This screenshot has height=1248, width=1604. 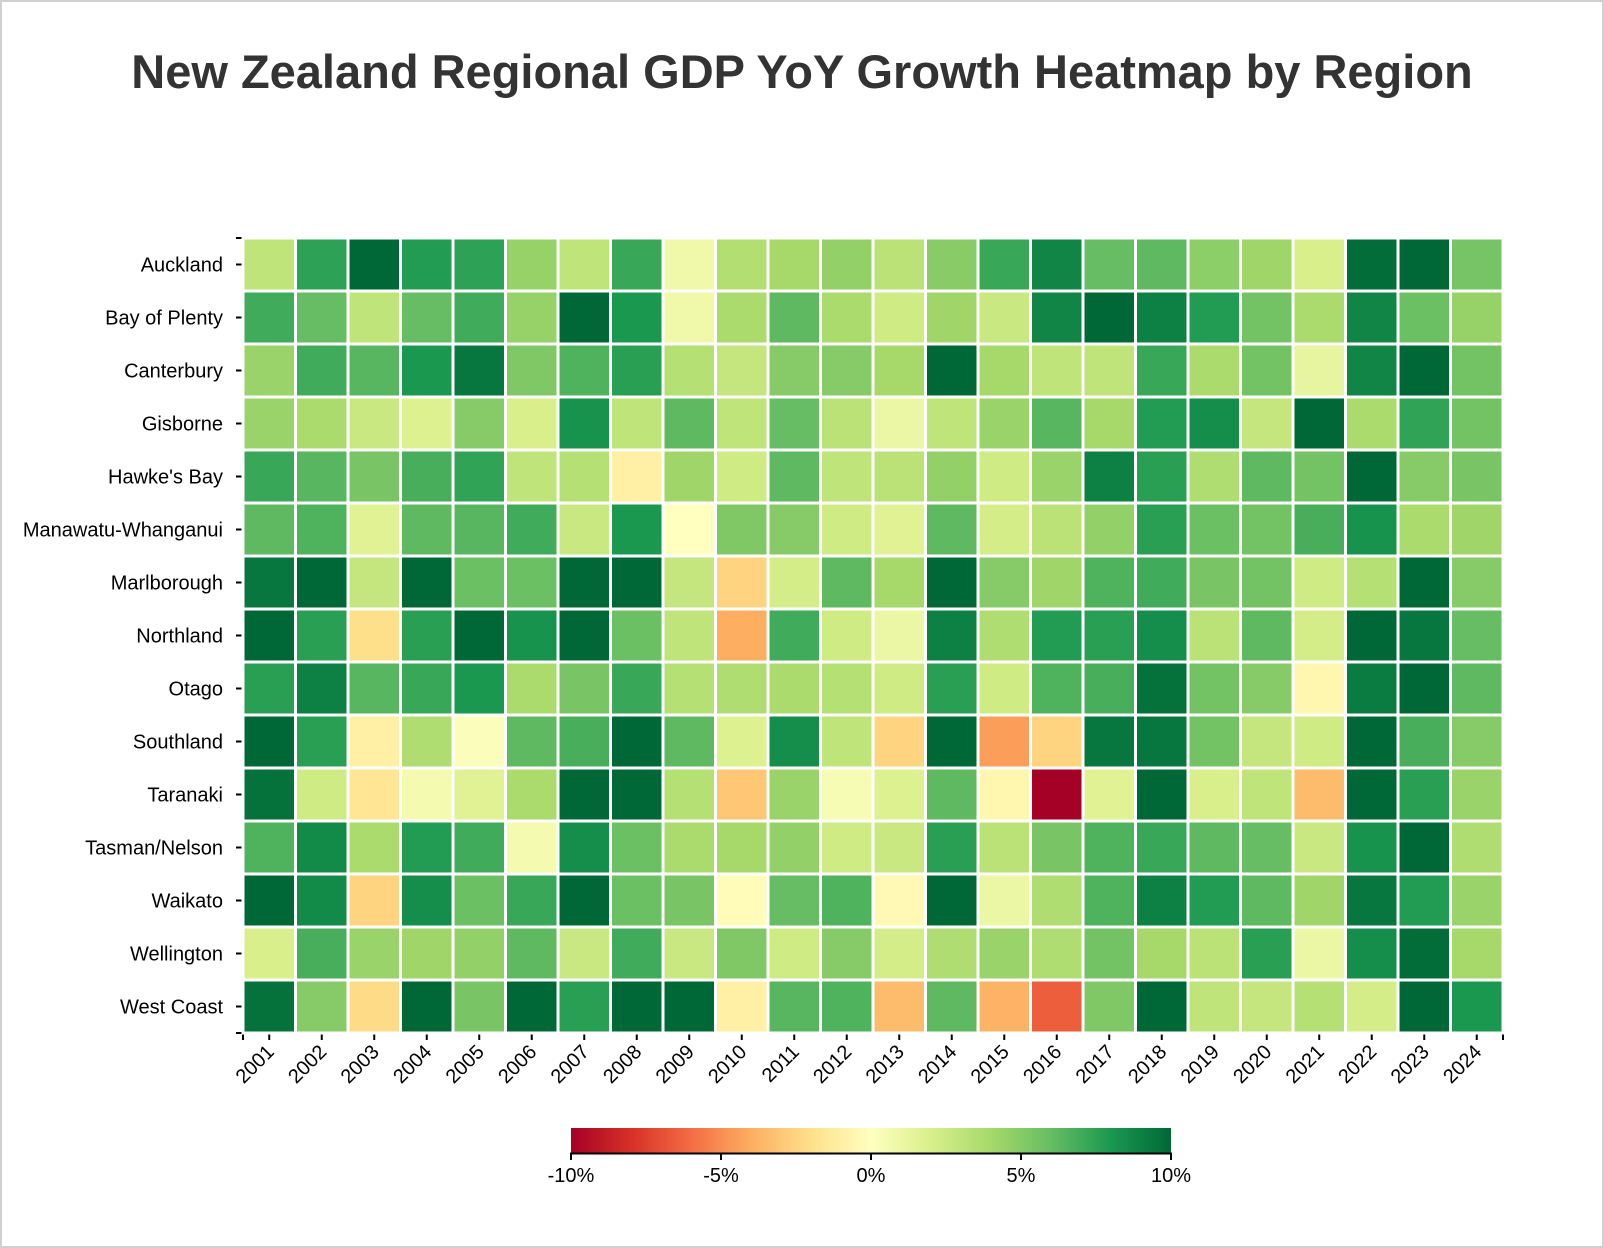 I want to click on heatmap-cell: Taranaki 2021: -3.5%, so click(x=1319, y=794).